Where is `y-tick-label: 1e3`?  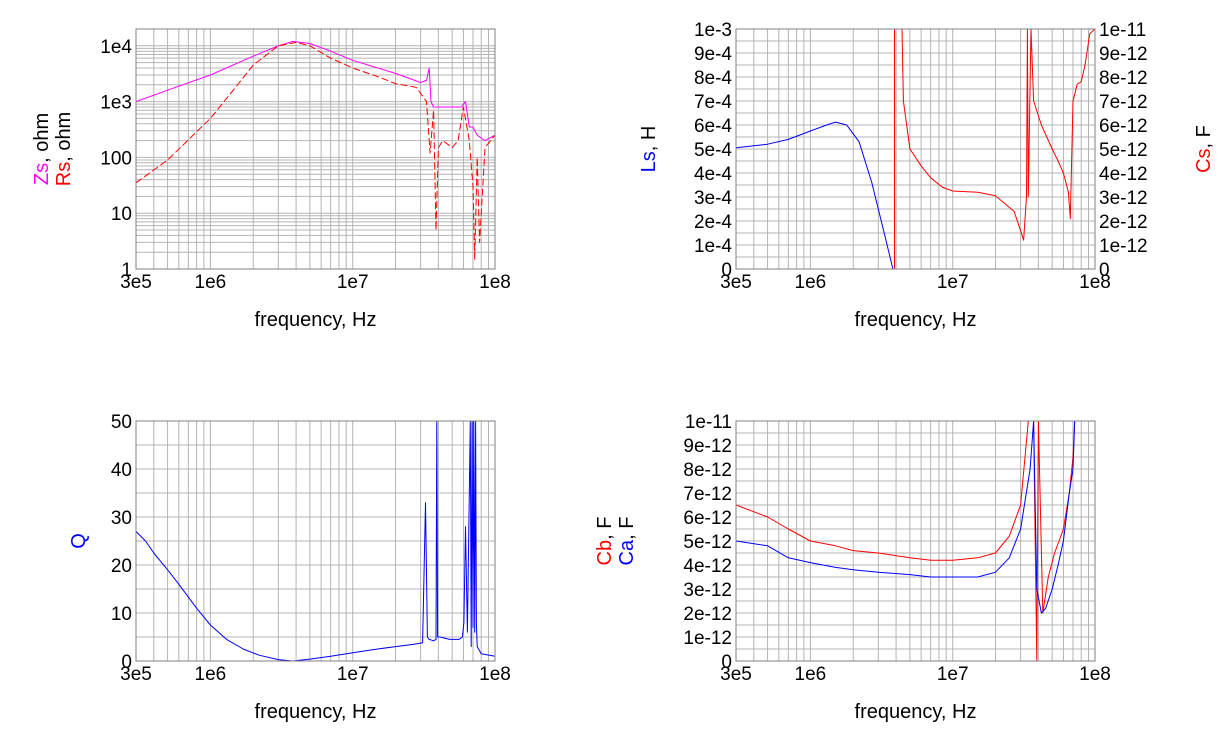
y-tick-label: 1e3 is located at coordinates (116, 103).